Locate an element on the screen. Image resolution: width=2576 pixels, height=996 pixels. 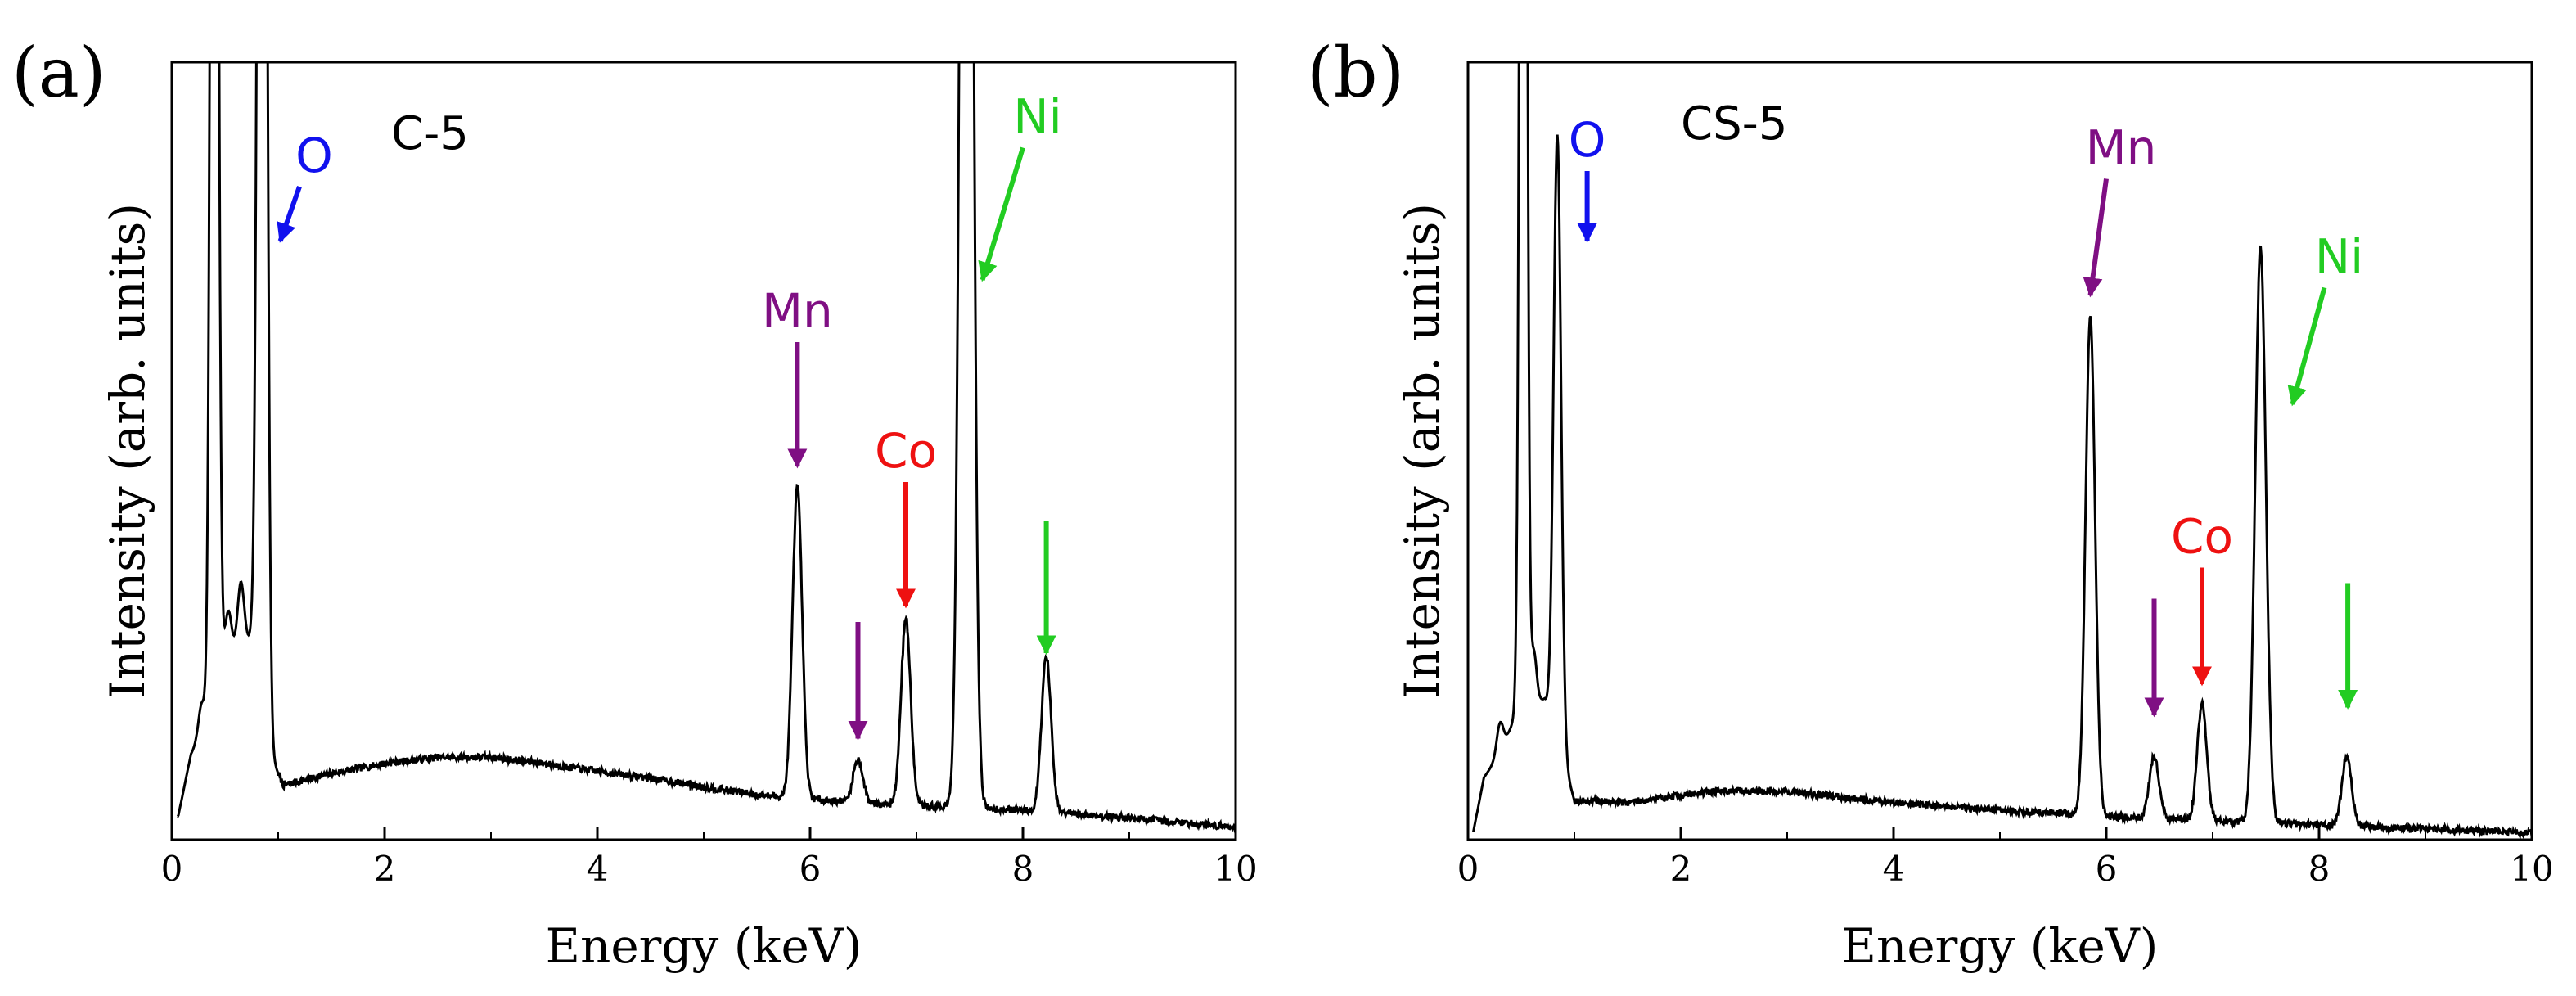
sample-label-b: CS-5 is located at coordinates (1734, 124).